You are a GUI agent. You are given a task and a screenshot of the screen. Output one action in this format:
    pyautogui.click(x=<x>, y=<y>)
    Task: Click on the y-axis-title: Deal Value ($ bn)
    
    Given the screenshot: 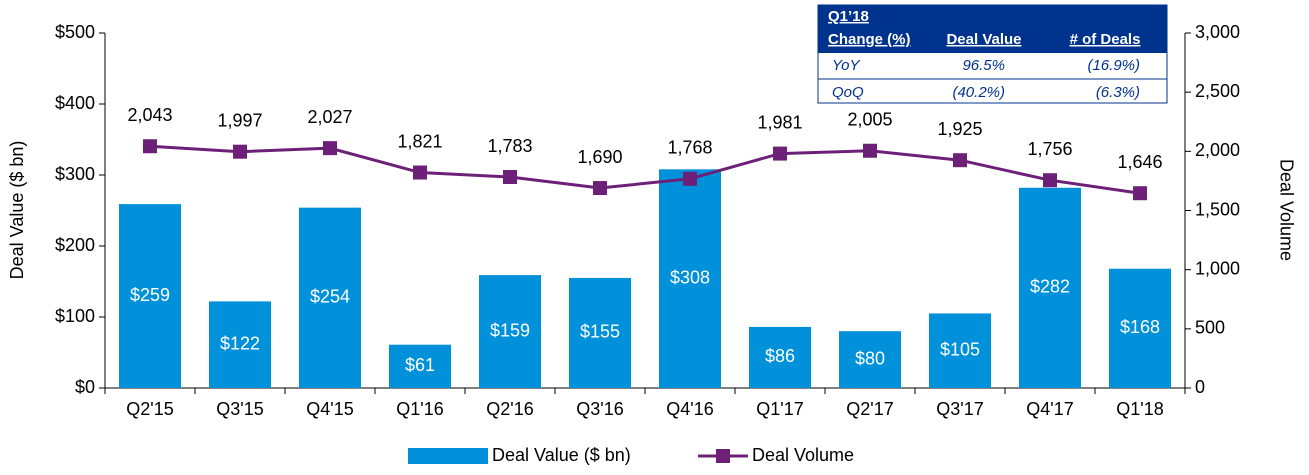 What is the action you would take?
    pyautogui.click(x=17, y=210)
    